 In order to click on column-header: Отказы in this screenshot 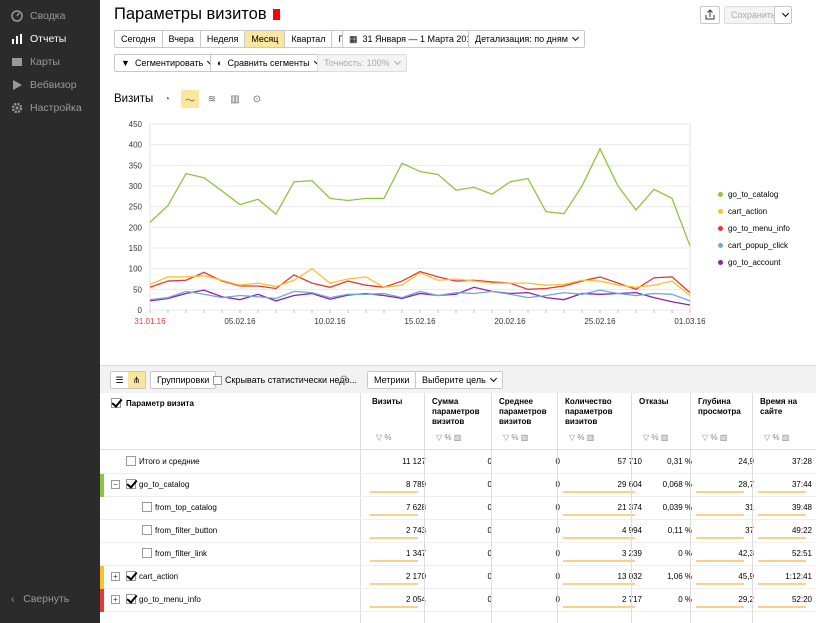, I will do `click(654, 401)`.